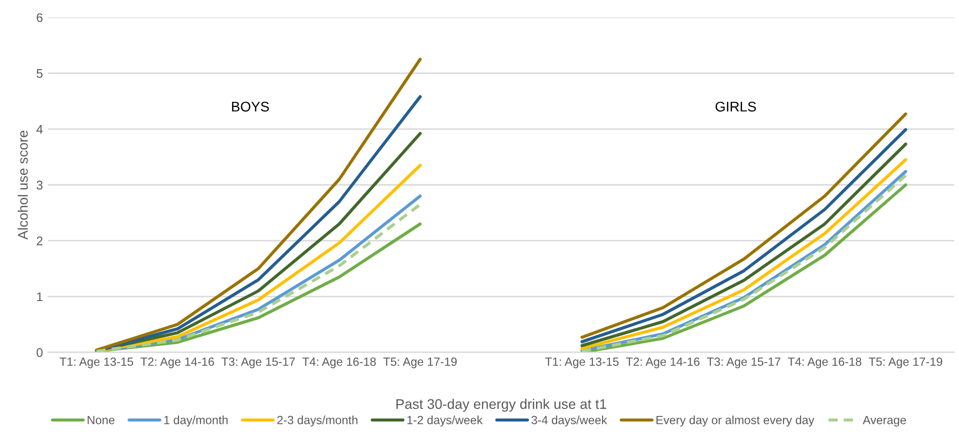 This screenshot has height=435, width=959. I want to click on y-tick-label: 1, so click(39, 297).